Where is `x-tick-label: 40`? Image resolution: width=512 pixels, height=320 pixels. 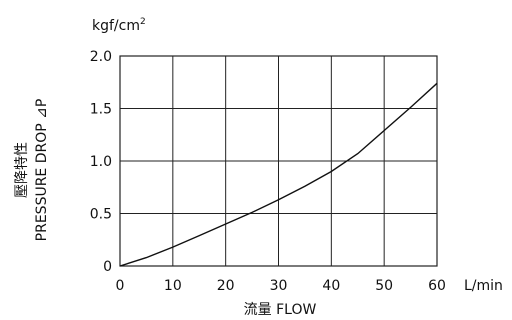 x-tick-label: 40 is located at coordinates (331, 286).